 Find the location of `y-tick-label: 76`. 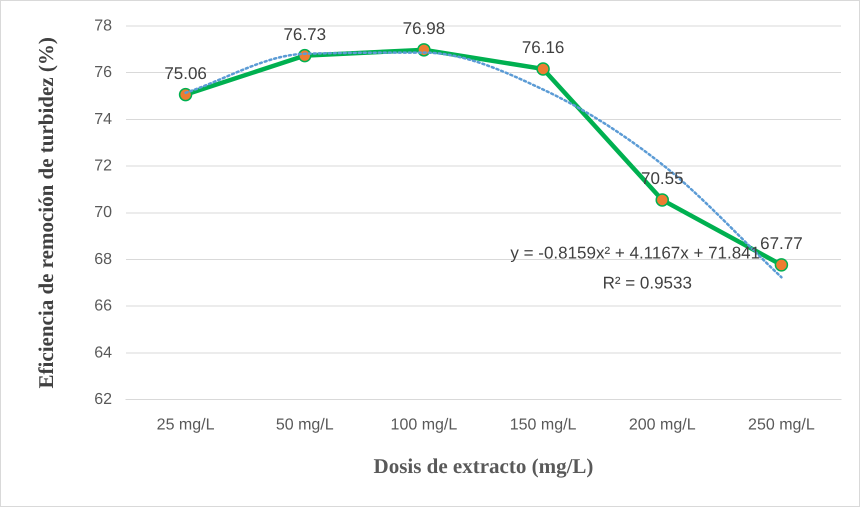

y-tick-label: 76 is located at coordinates (103, 73).